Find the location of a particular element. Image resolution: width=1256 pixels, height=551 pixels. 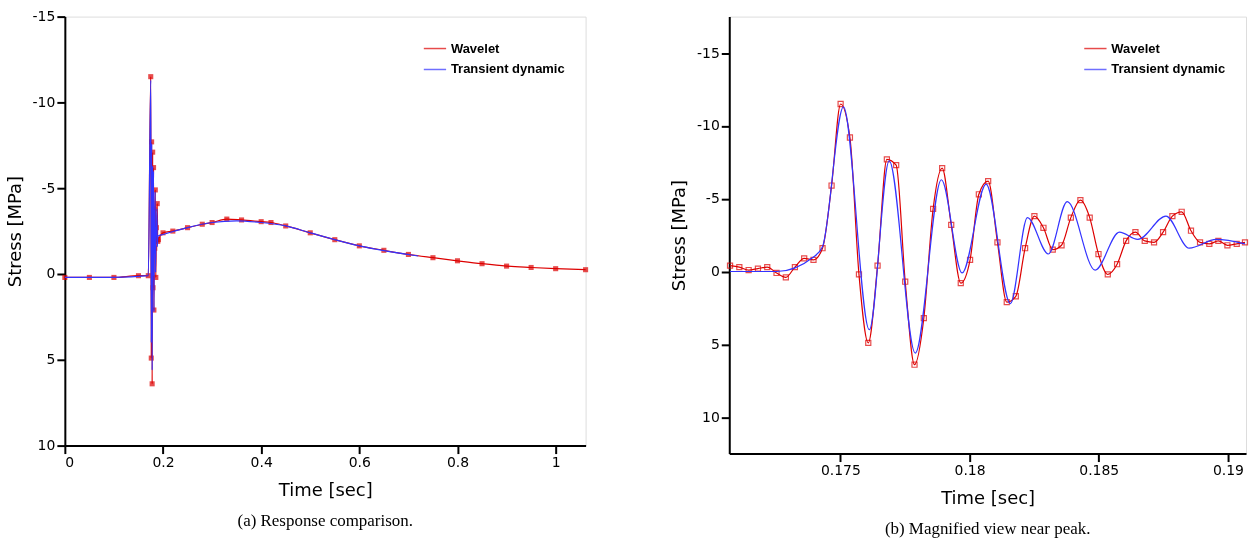

x-tick-label: 0.175 is located at coordinates (840, 470).